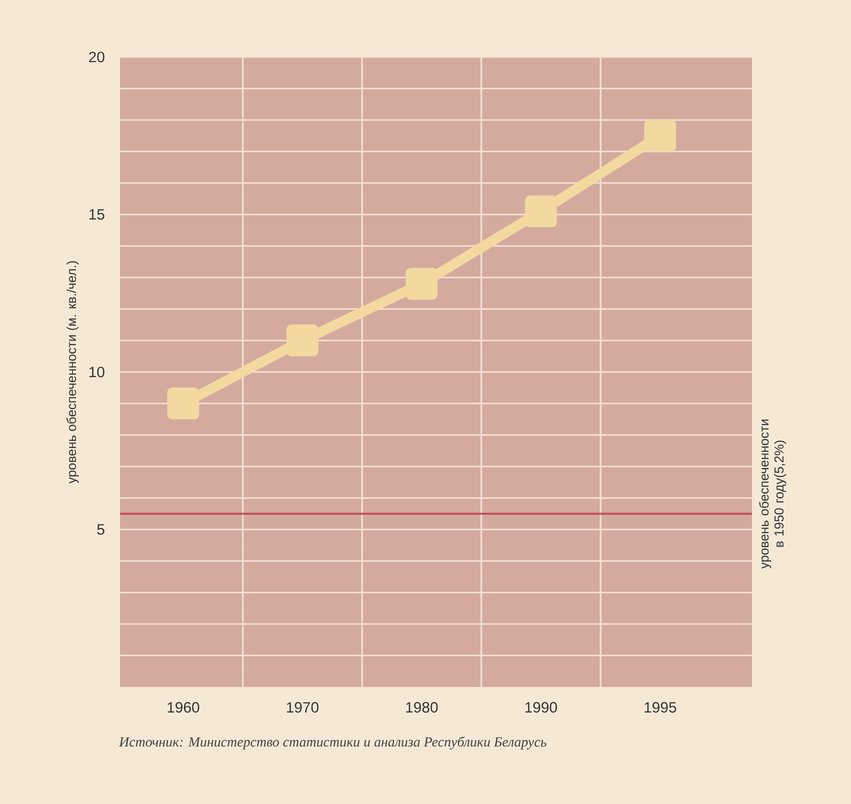 This screenshot has height=804, width=851. What do you see at coordinates (96, 214) in the screenshot?
I see `y-tick-label: 15` at bounding box center [96, 214].